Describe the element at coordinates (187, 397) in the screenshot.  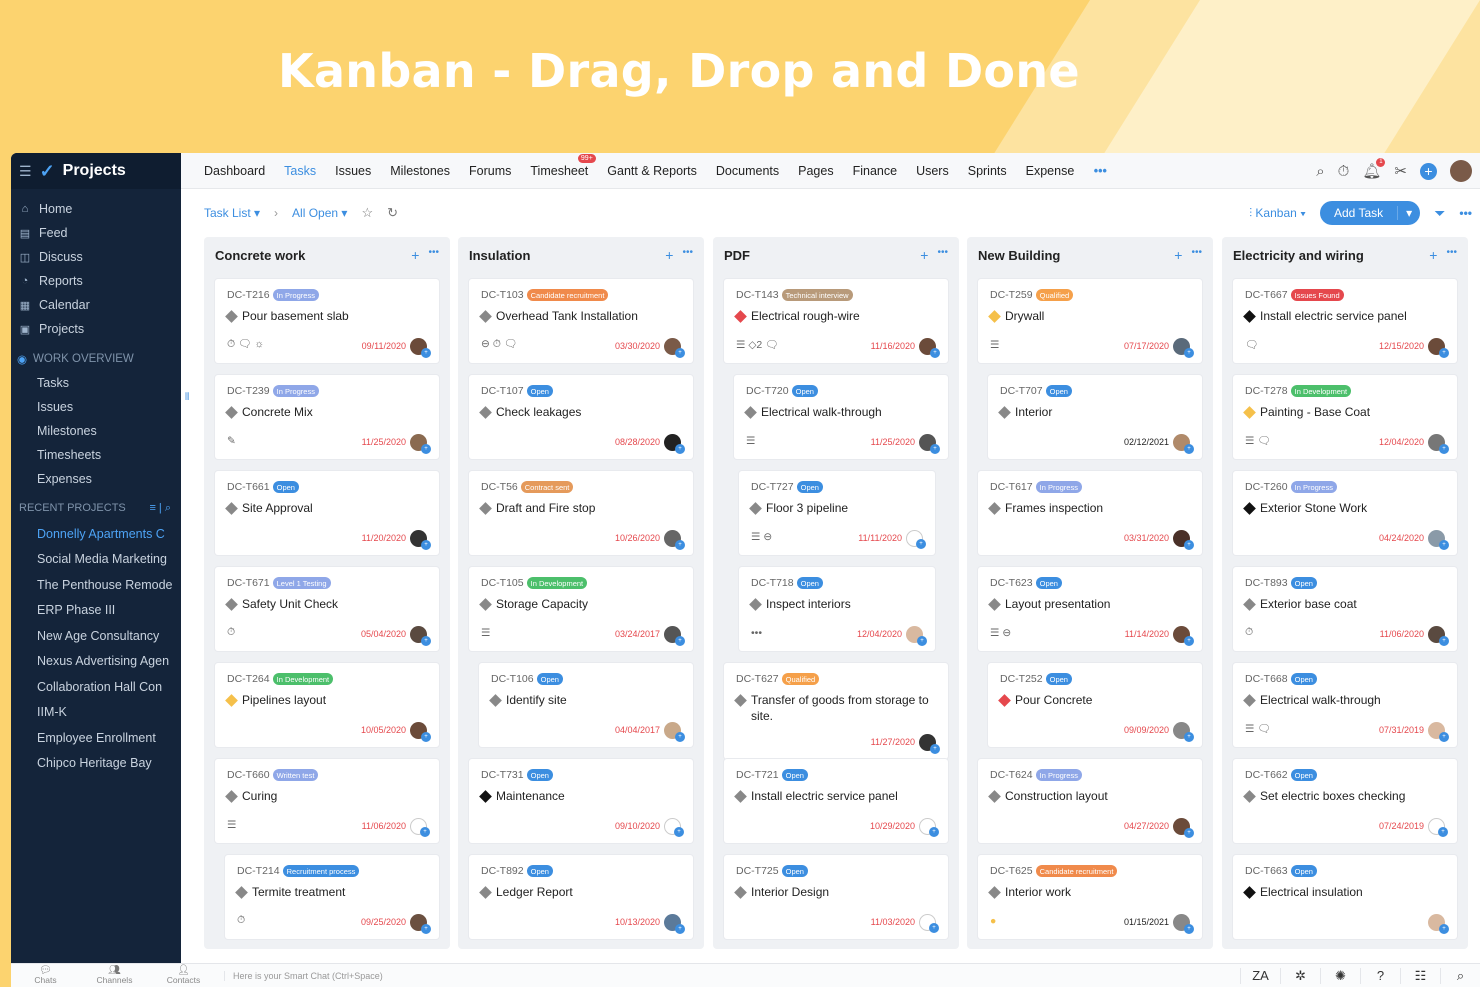
I see `collapse-icon: ⫴` at that location.